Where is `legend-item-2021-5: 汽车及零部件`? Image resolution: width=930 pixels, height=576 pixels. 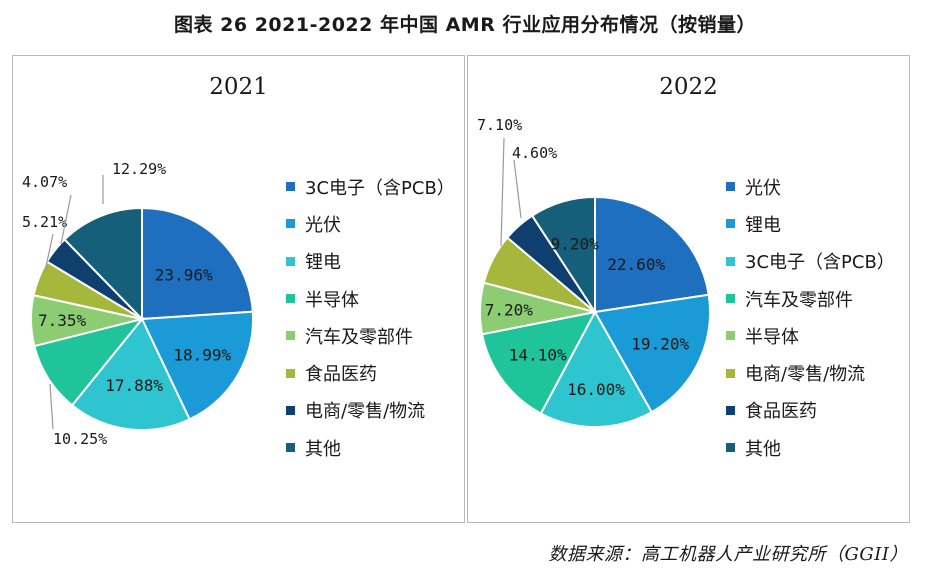 legend-item-2021-5: 汽车及零部件 is located at coordinates (370, 335).